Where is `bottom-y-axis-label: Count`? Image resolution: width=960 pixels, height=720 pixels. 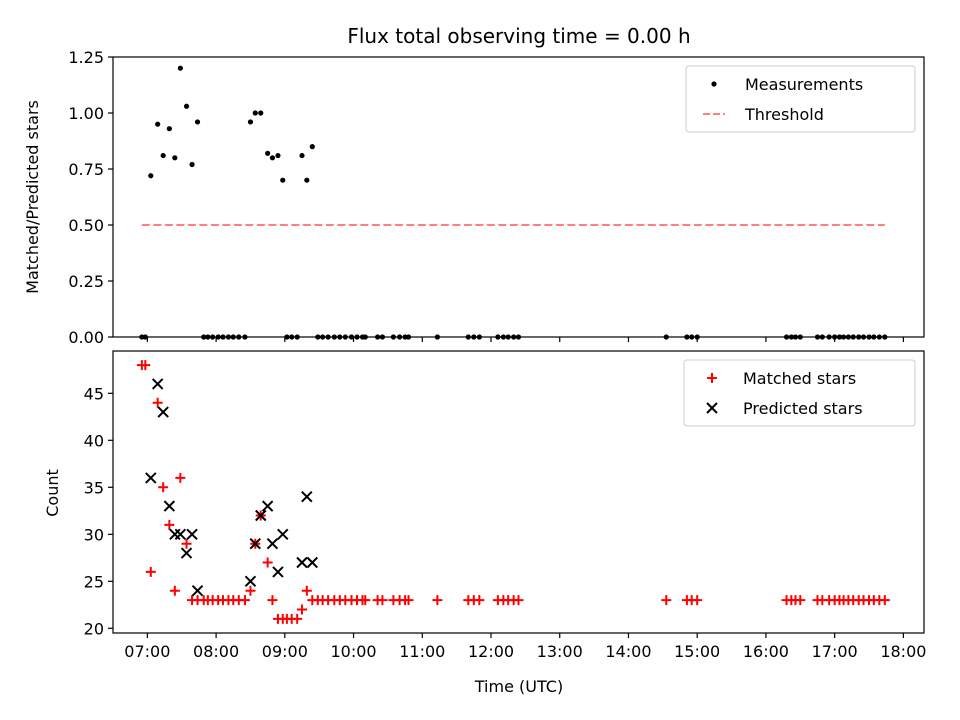
bottom-y-axis-label: Count is located at coordinates (52, 493).